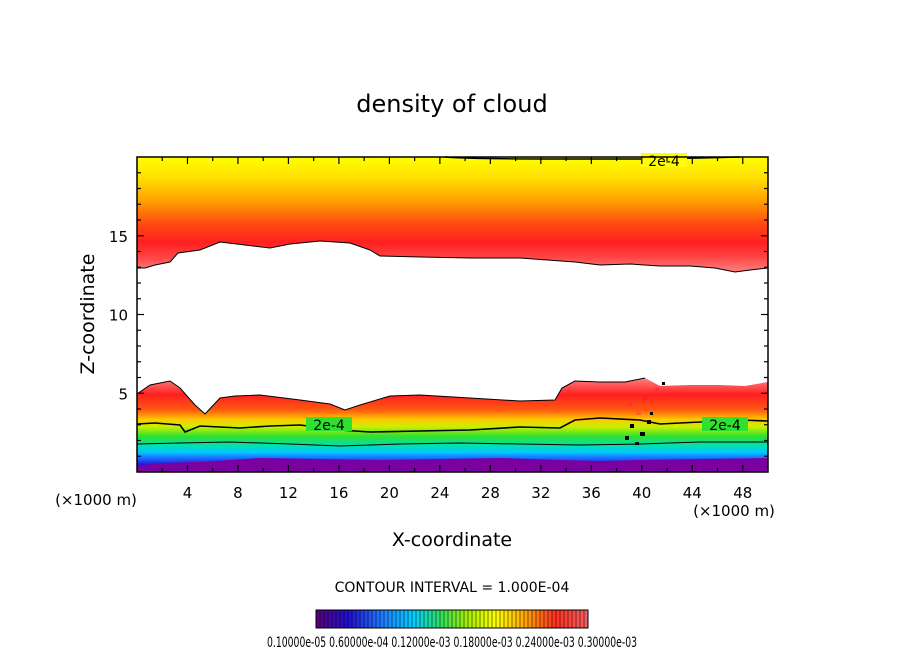  Describe the element at coordinates (238, 493) in the screenshot. I see `x-tick-label: 8` at that location.